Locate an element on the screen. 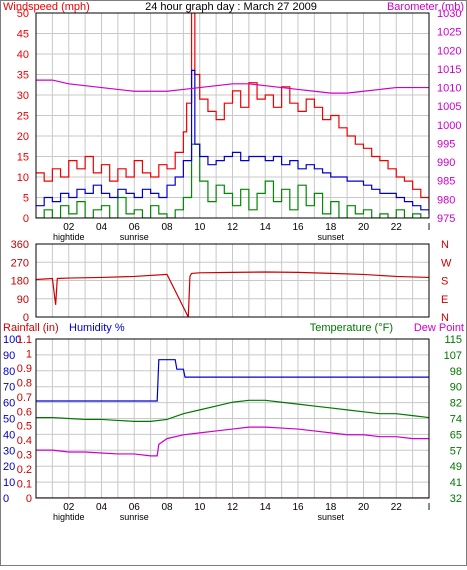  y-tick-label: 980 is located at coordinates (446, 200).